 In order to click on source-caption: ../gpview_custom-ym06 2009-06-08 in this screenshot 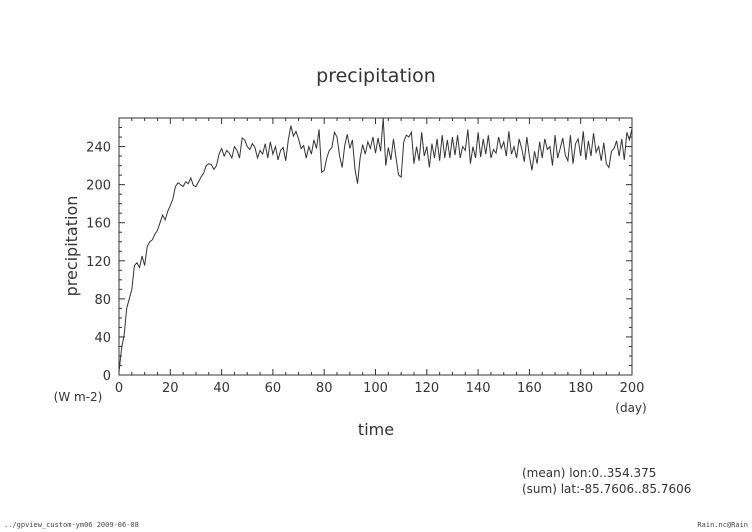, I will do `click(71, 525)`.